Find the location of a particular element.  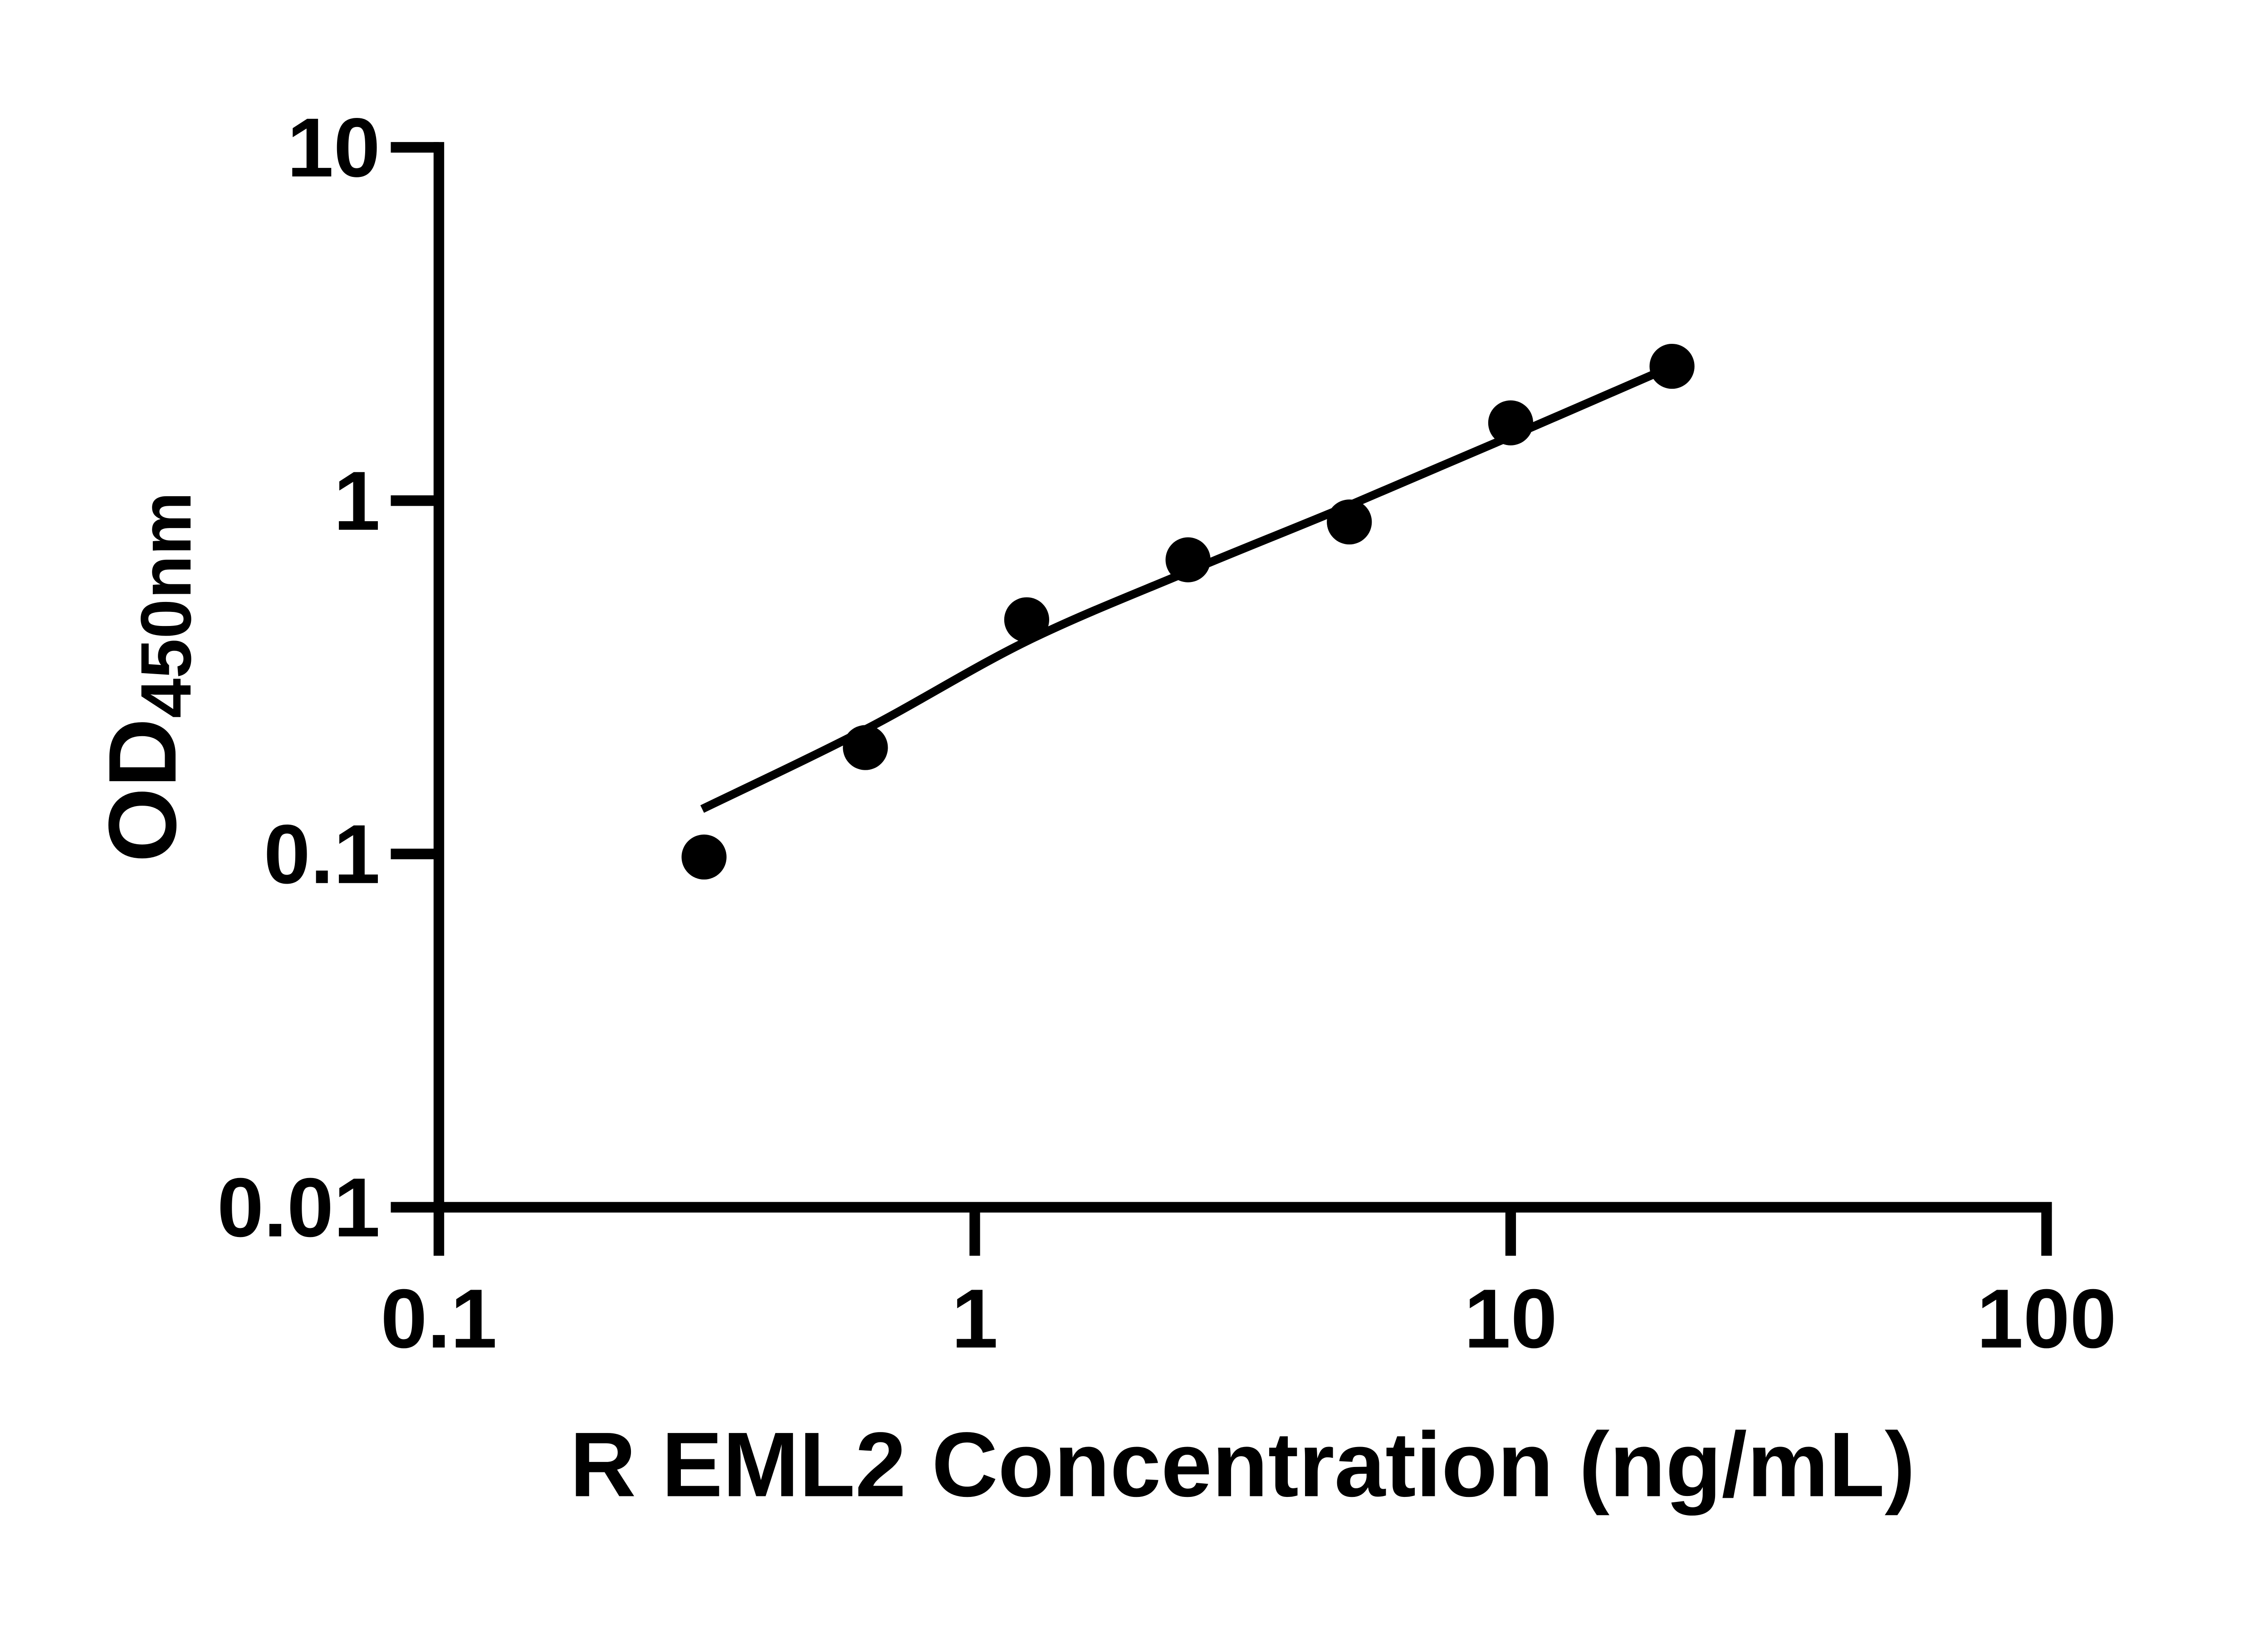

y-axis-title: OD450nm is located at coordinates (147, 677).